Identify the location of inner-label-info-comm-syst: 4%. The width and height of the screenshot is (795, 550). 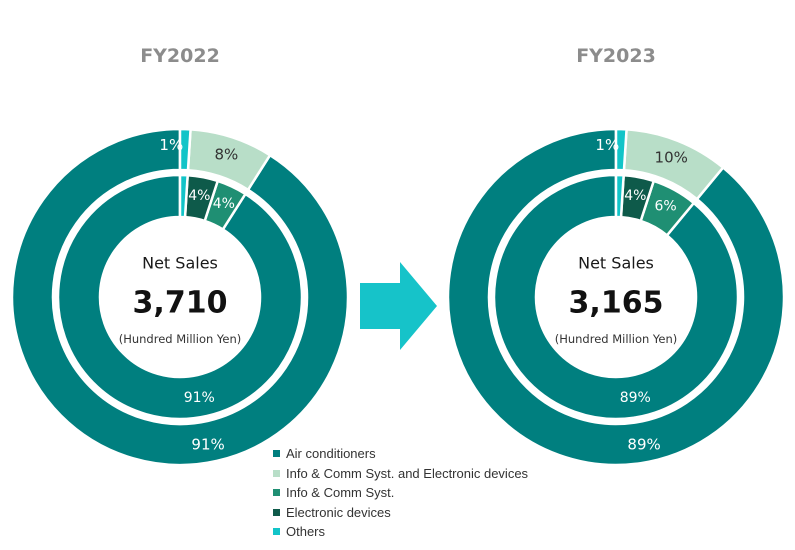
(224, 204).